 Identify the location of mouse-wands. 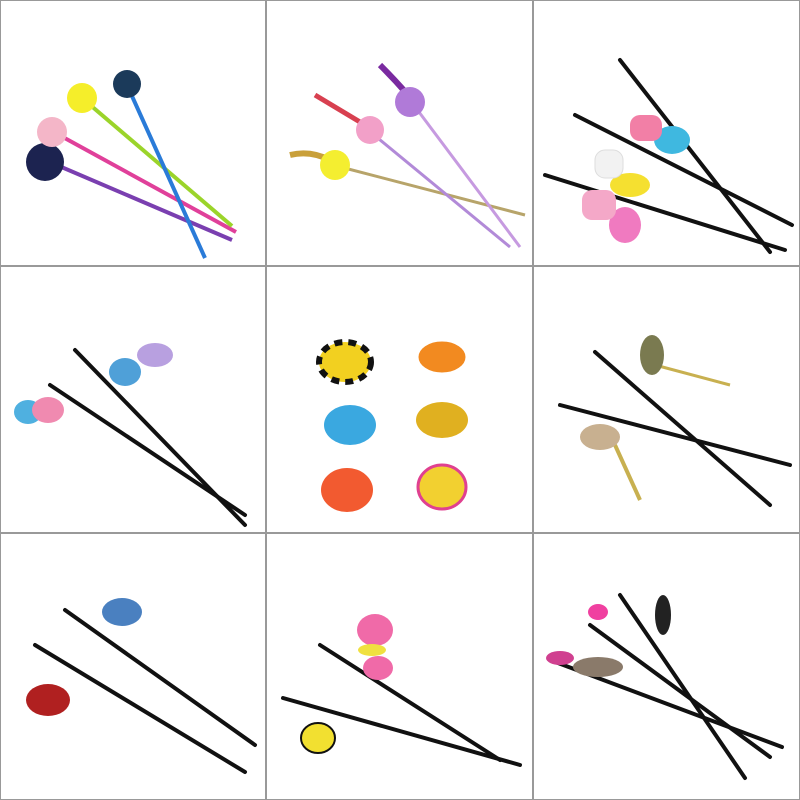
(141, 686).